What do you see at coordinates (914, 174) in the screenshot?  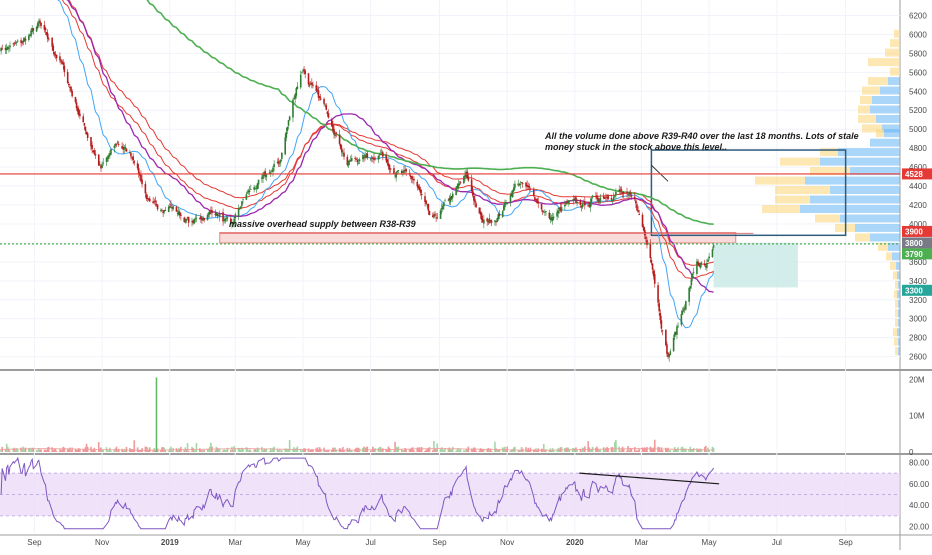 I see `price-tag-label: 4528` at bounding box center [914, 174].